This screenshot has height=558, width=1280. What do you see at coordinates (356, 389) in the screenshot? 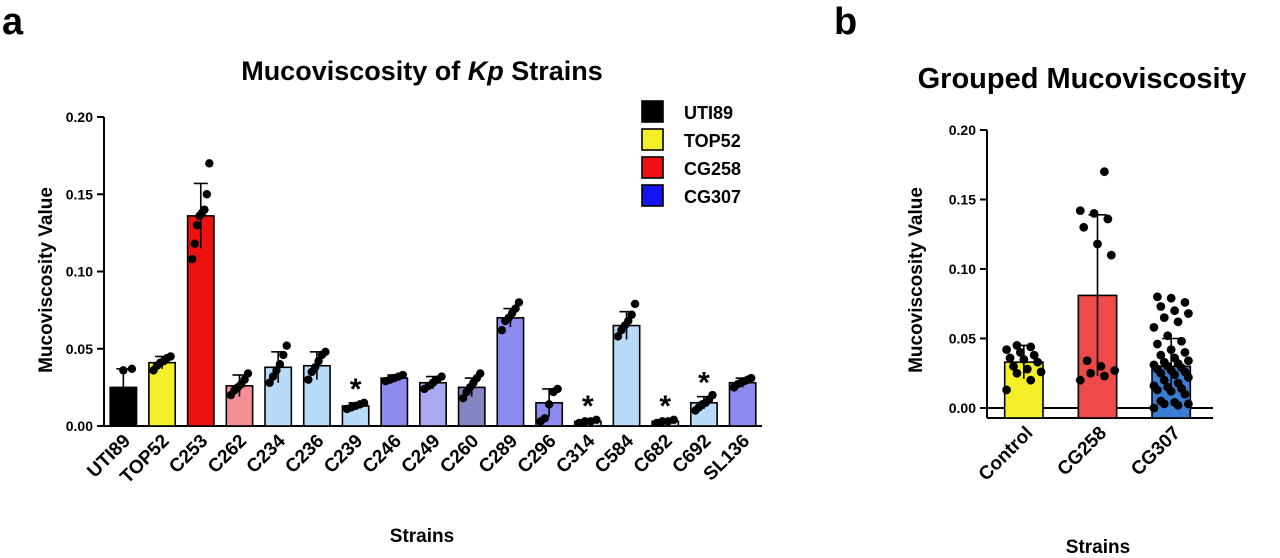
I see `significance-star-c239: *` at bounding box center [356, 389].